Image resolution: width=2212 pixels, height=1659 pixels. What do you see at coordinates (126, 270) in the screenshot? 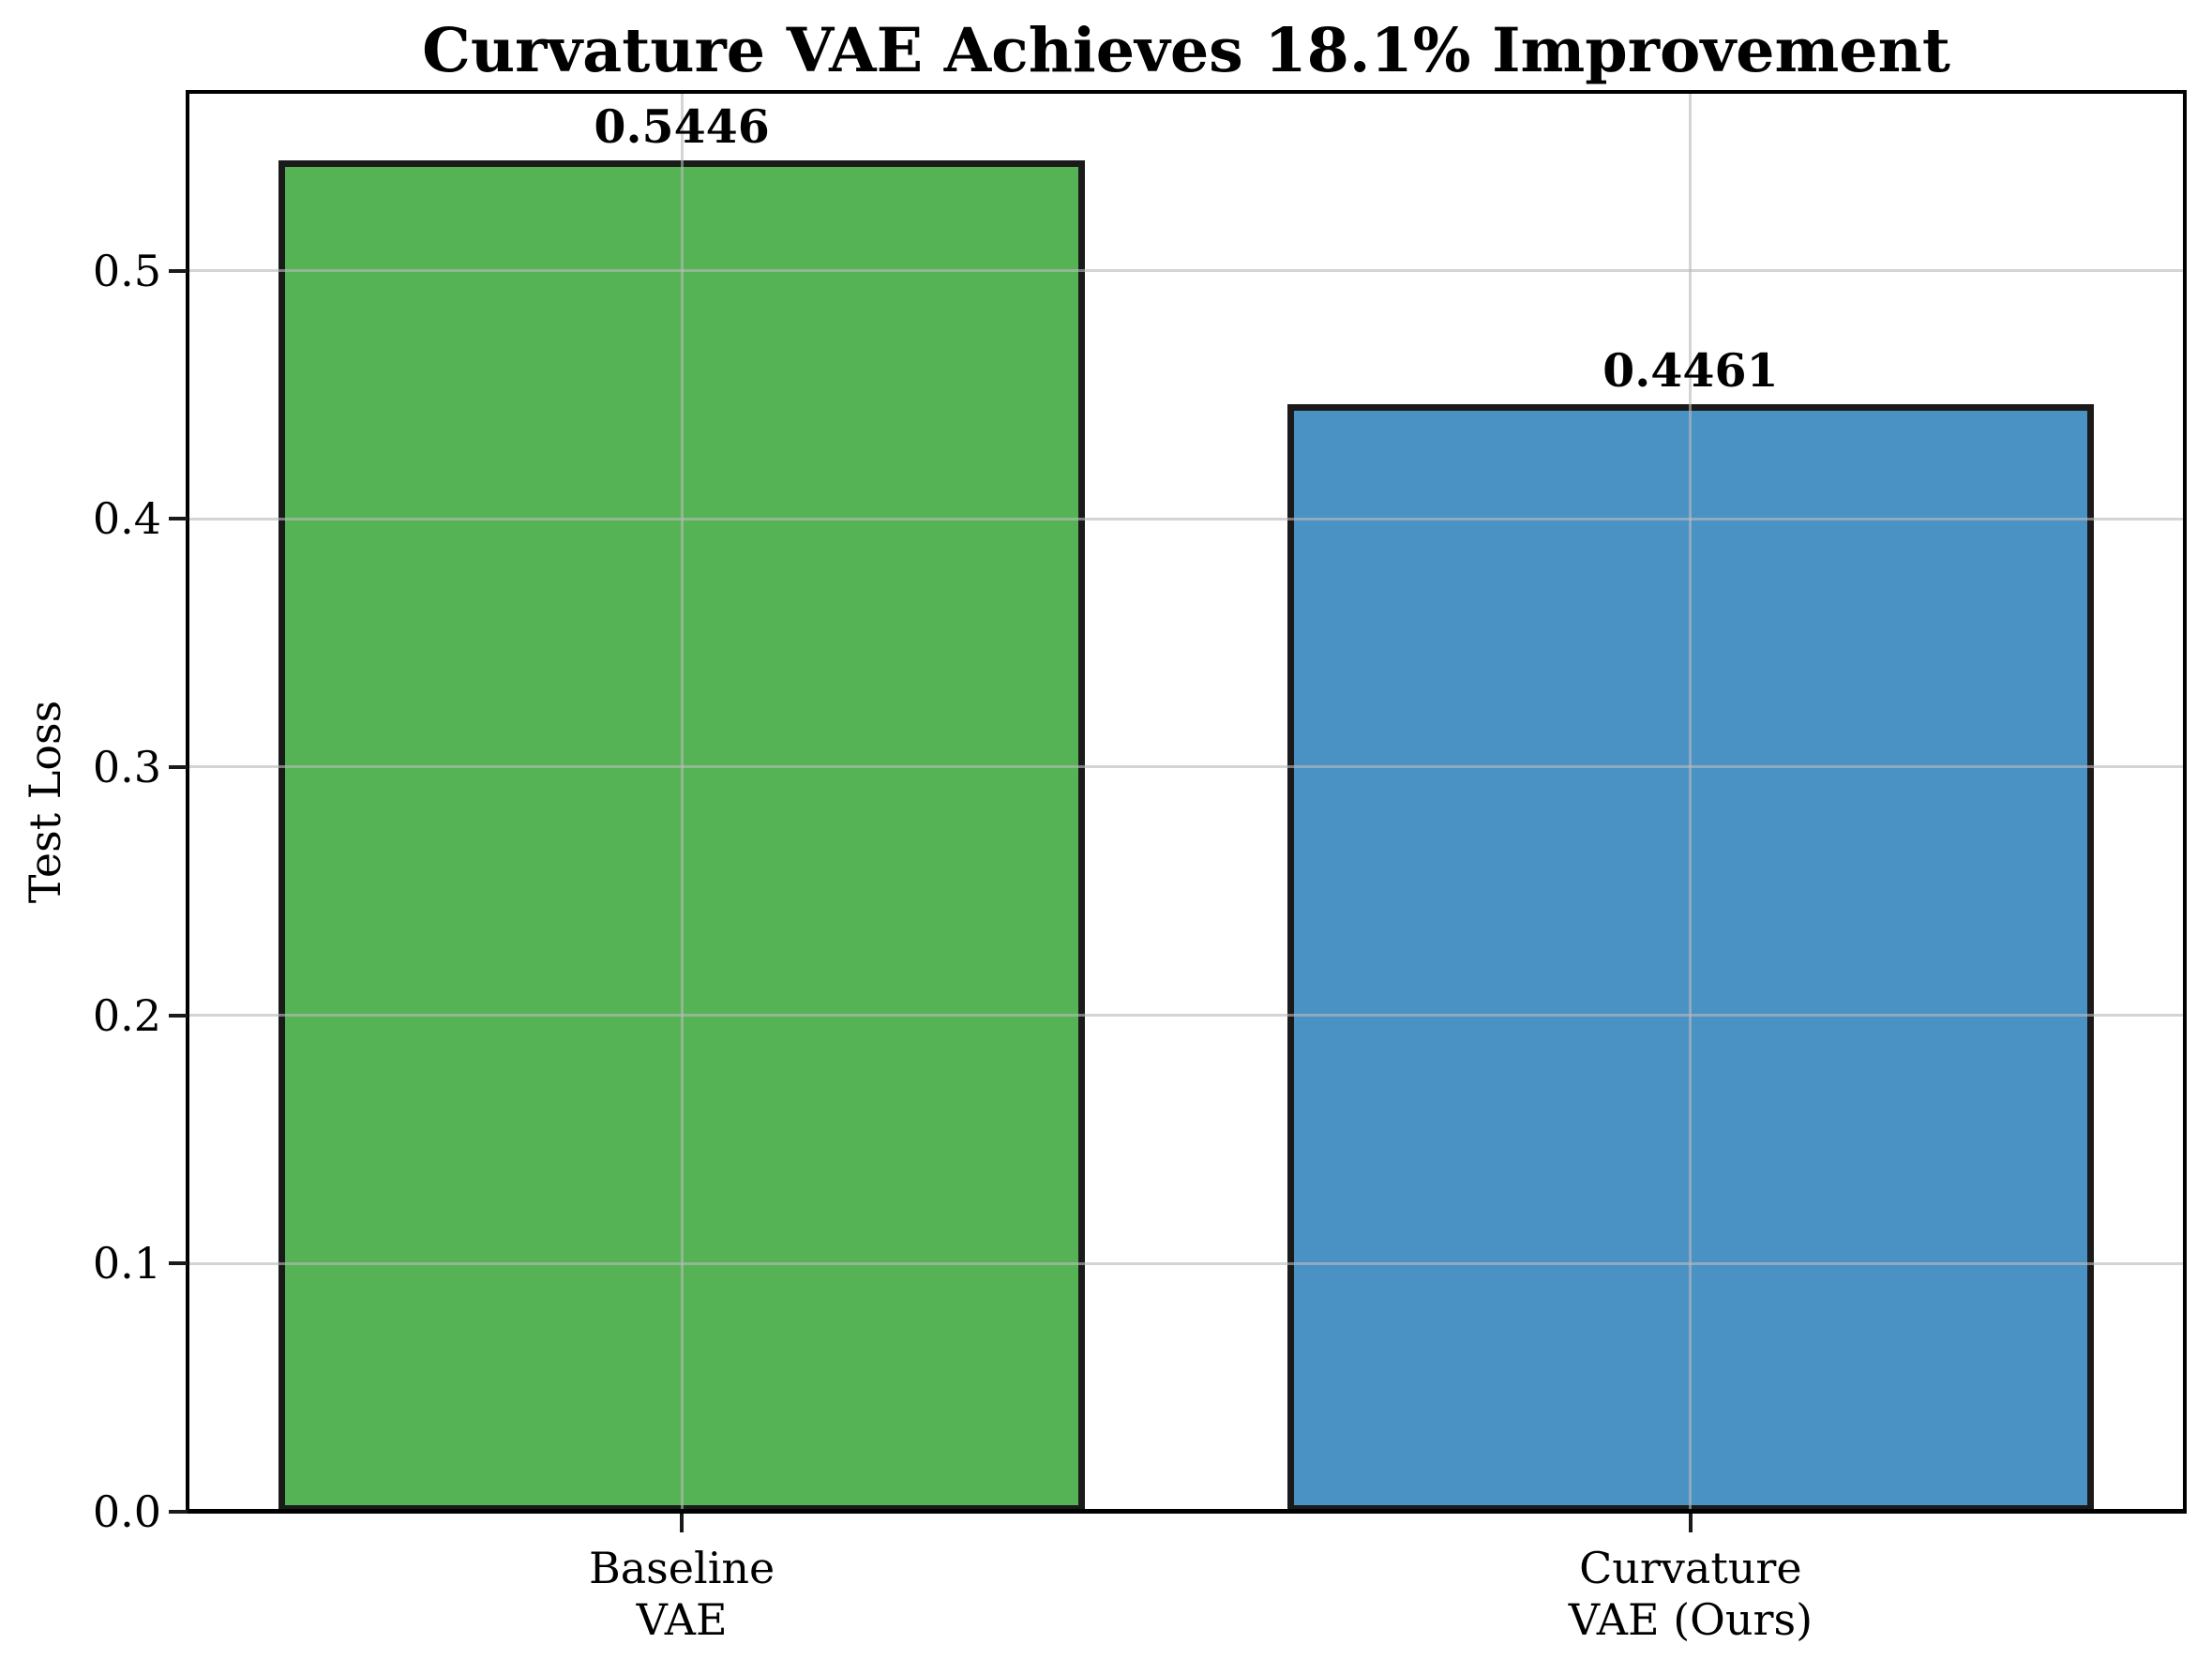
I see `y-tick-label: 0.5` at bounding box center [126, 270].